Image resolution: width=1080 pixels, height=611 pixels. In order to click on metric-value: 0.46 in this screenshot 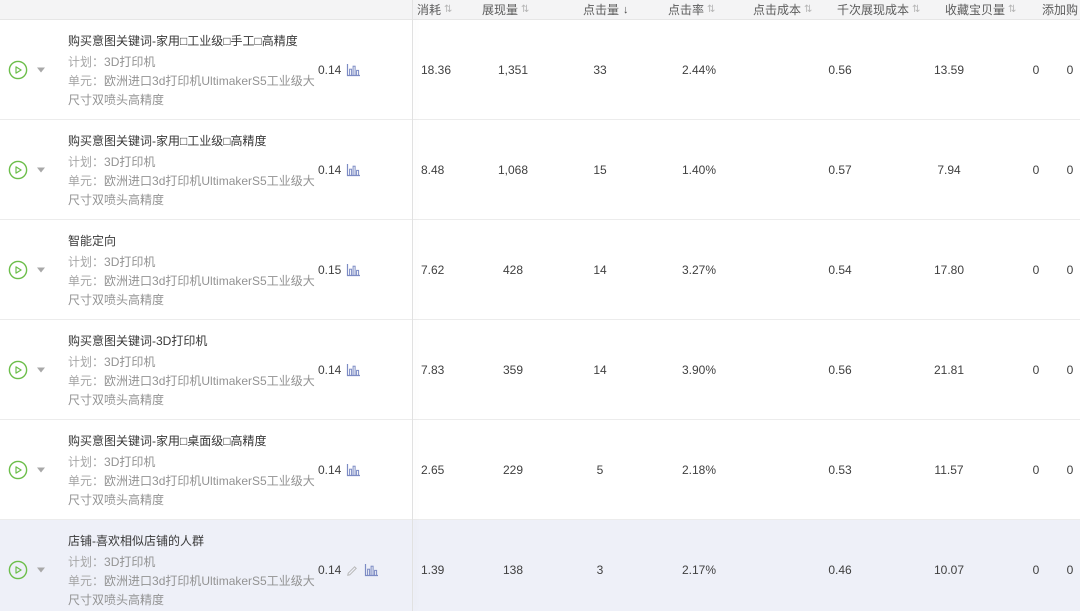, I will do `click(840, 570)`.